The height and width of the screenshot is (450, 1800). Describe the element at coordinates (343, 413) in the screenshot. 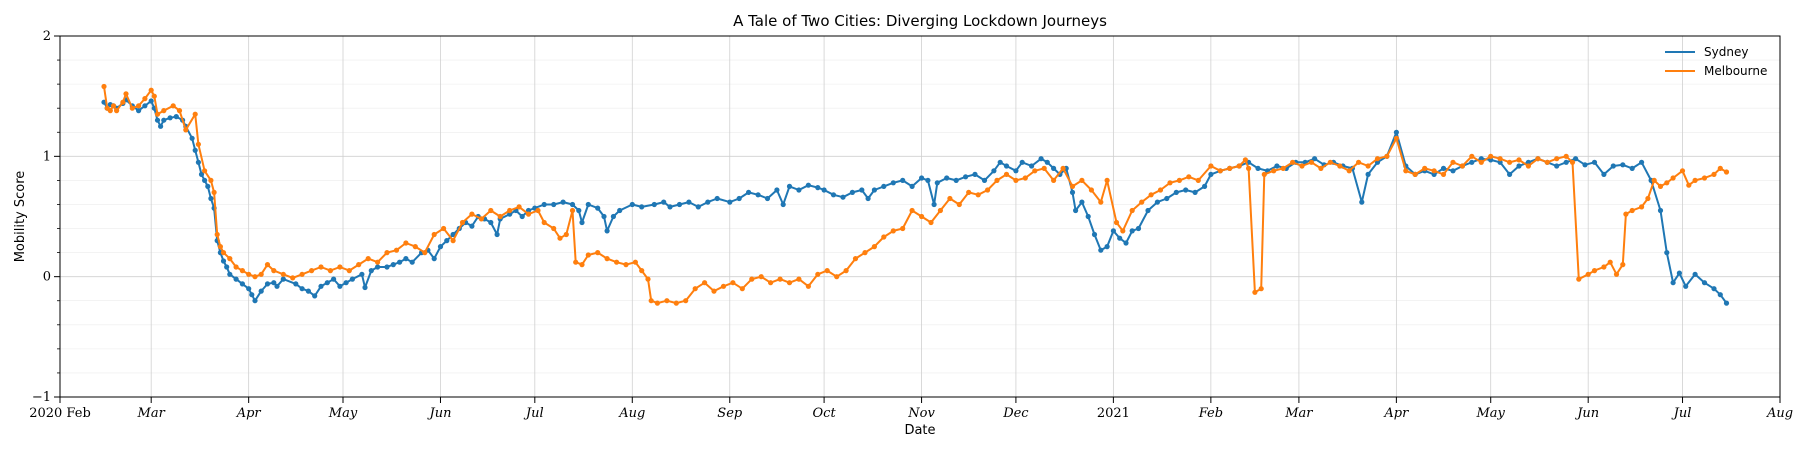

I see `x-tick-label: May` at that location.